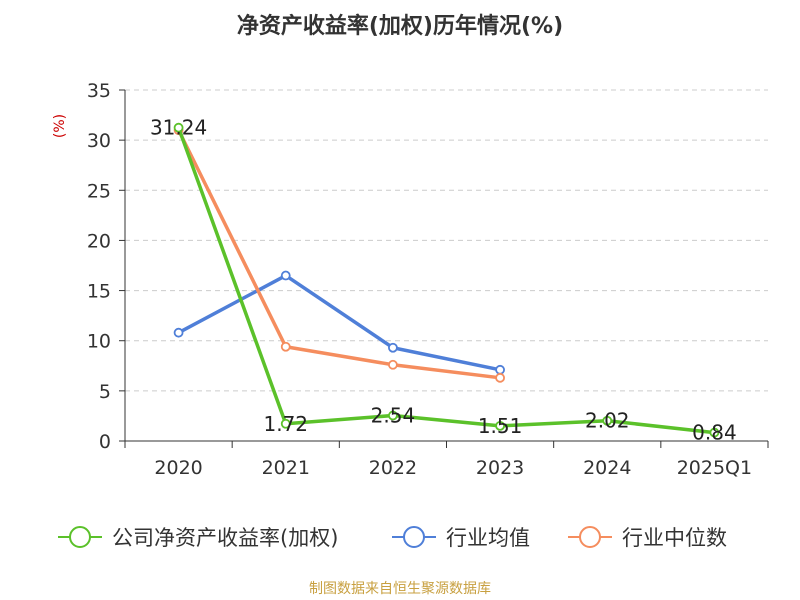  I want to click on data-label: 31.24, so click(178, 128).